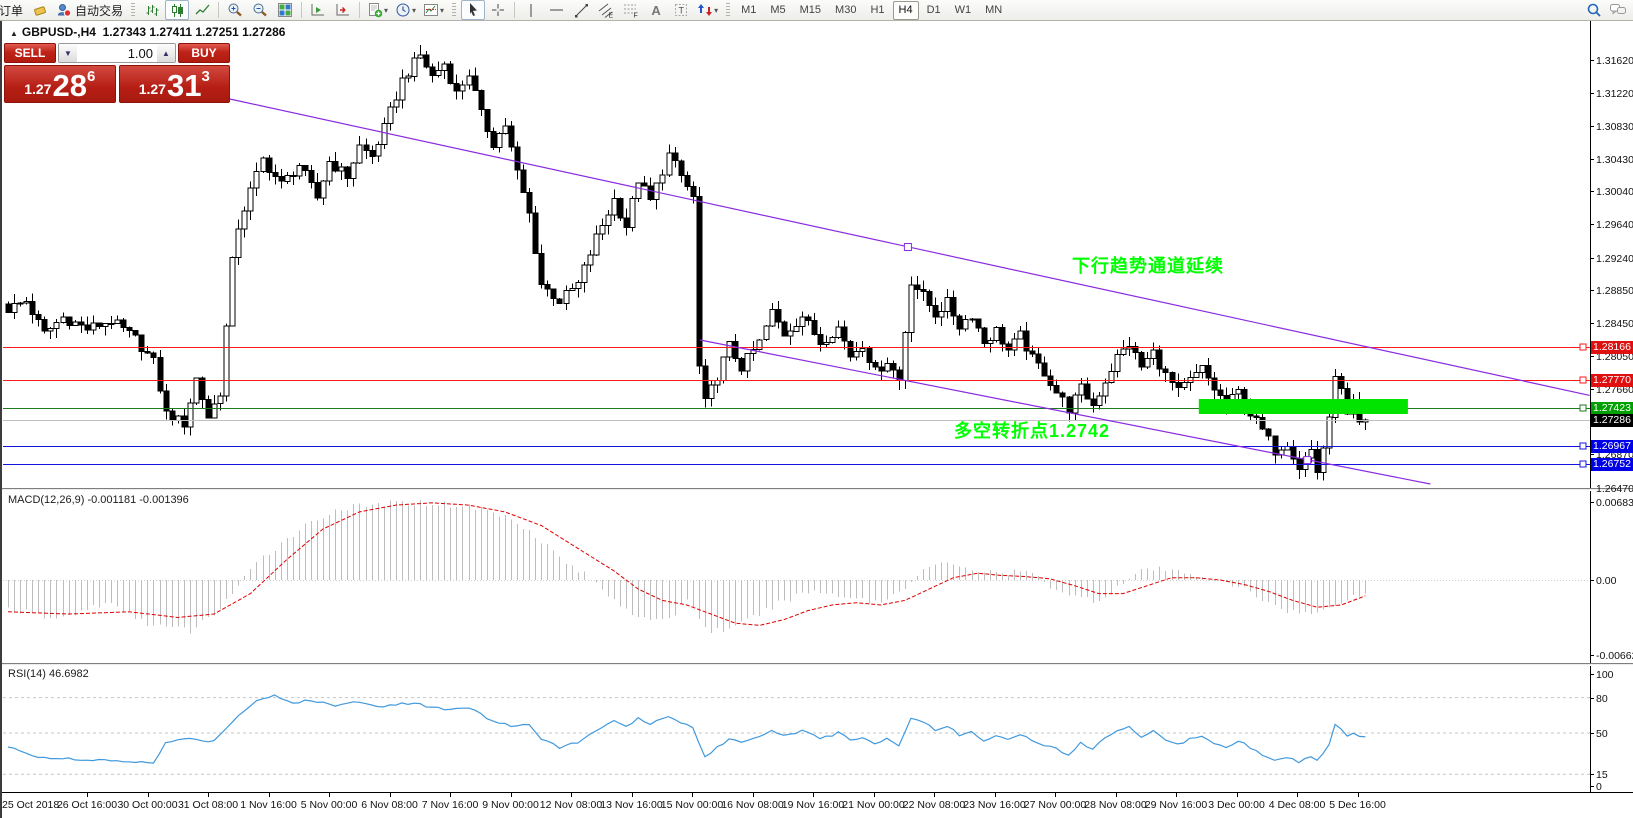 Image resolution: width=1633 pixels, height=818 pixels. Describe the element at coordinates (631, 805) in the screenshot. I see `date-axis-label: 13 Nov 16:00` at that location.